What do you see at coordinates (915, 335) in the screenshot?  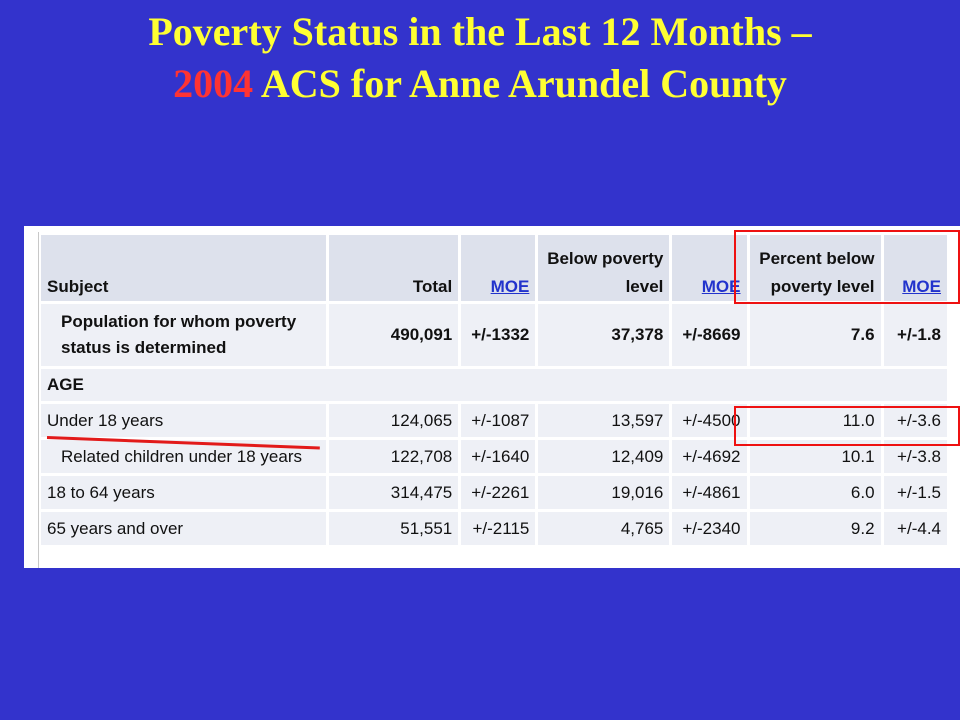 I see `population-percent-moe: +/-1.8` at bounding box center [915, 335].